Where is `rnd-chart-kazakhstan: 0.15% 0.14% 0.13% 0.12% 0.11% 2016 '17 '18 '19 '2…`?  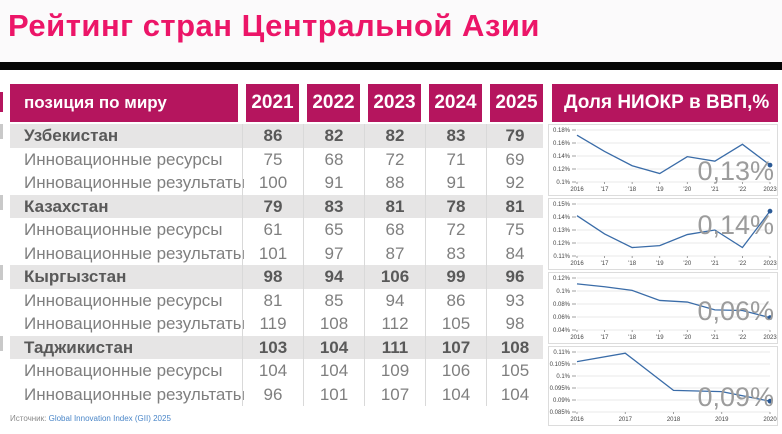 rnd-chart-kazakhstan: 0.15% 0.14% 0.13% 0.12% 0.11% 2016 '17 '18 '19 '2… is located at coordinates (663, 234).